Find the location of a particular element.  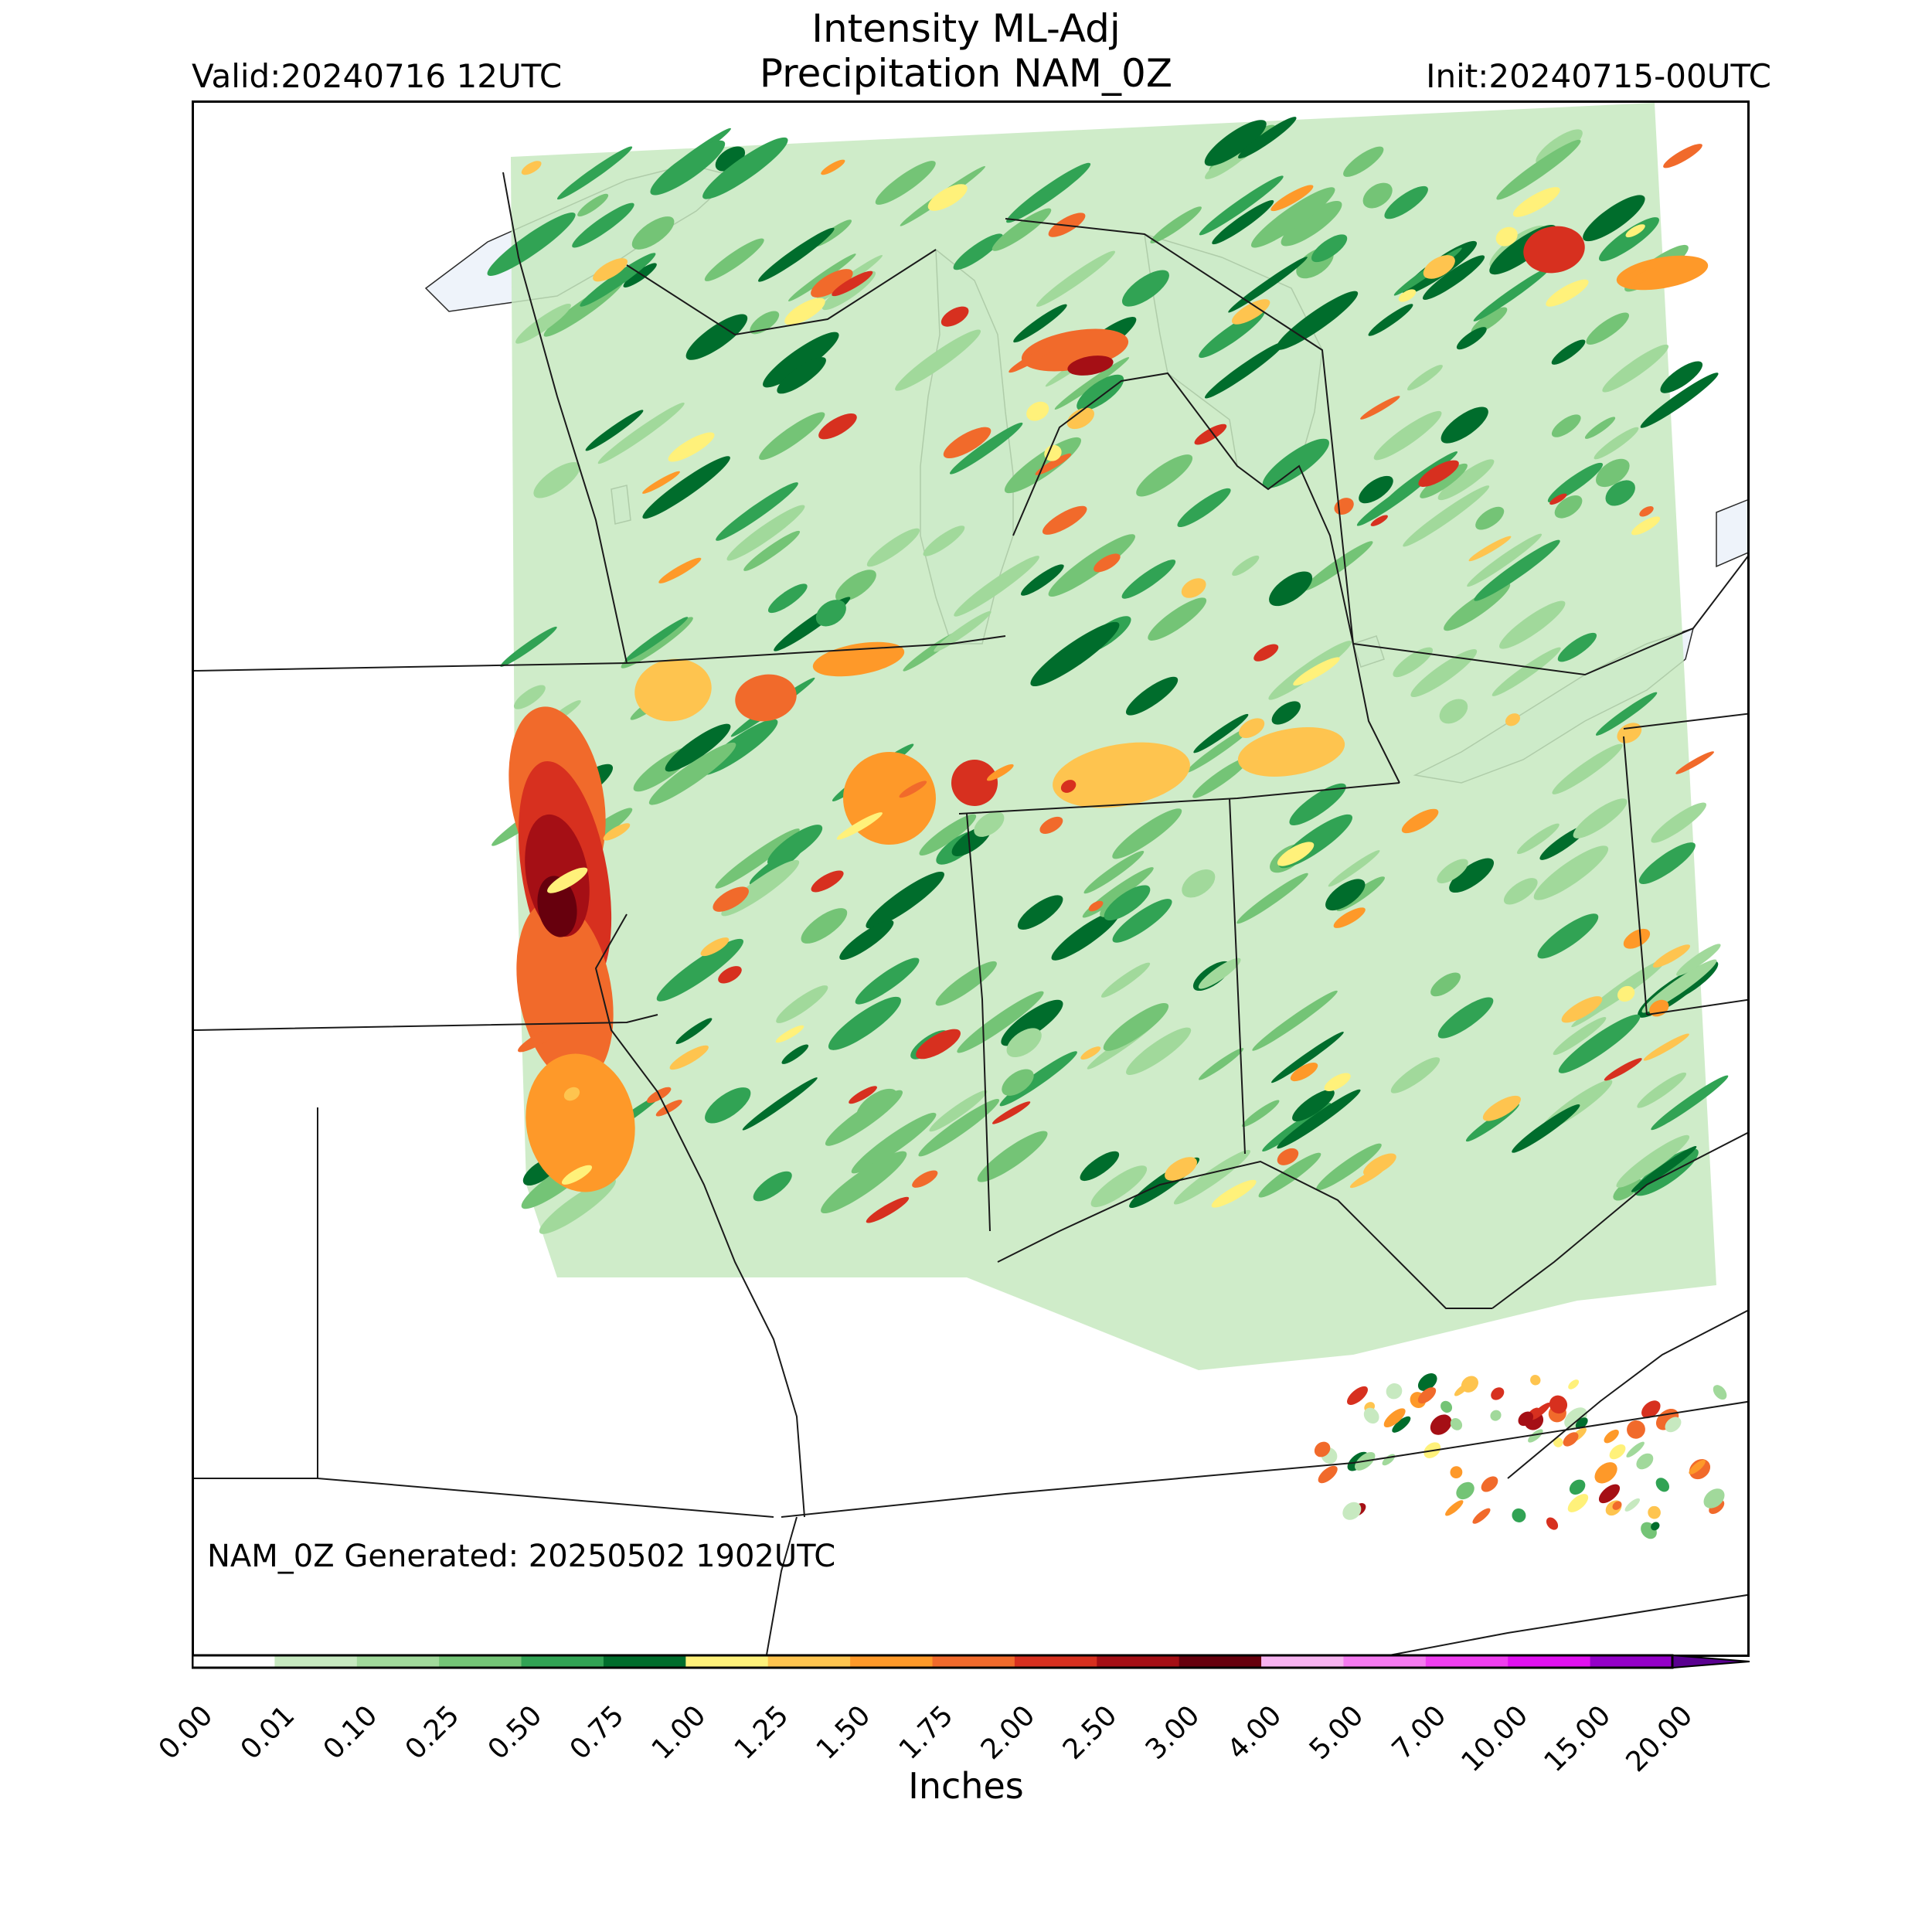

border-ohio-river is located at coordinates (1244, 1234).